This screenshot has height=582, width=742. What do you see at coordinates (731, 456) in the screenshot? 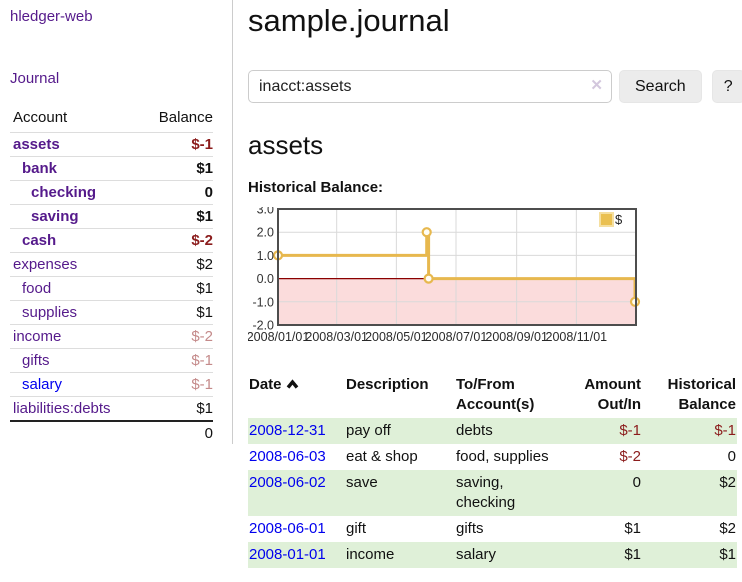
I see `transaction-balance: 0` at bounding box center [731, 456].